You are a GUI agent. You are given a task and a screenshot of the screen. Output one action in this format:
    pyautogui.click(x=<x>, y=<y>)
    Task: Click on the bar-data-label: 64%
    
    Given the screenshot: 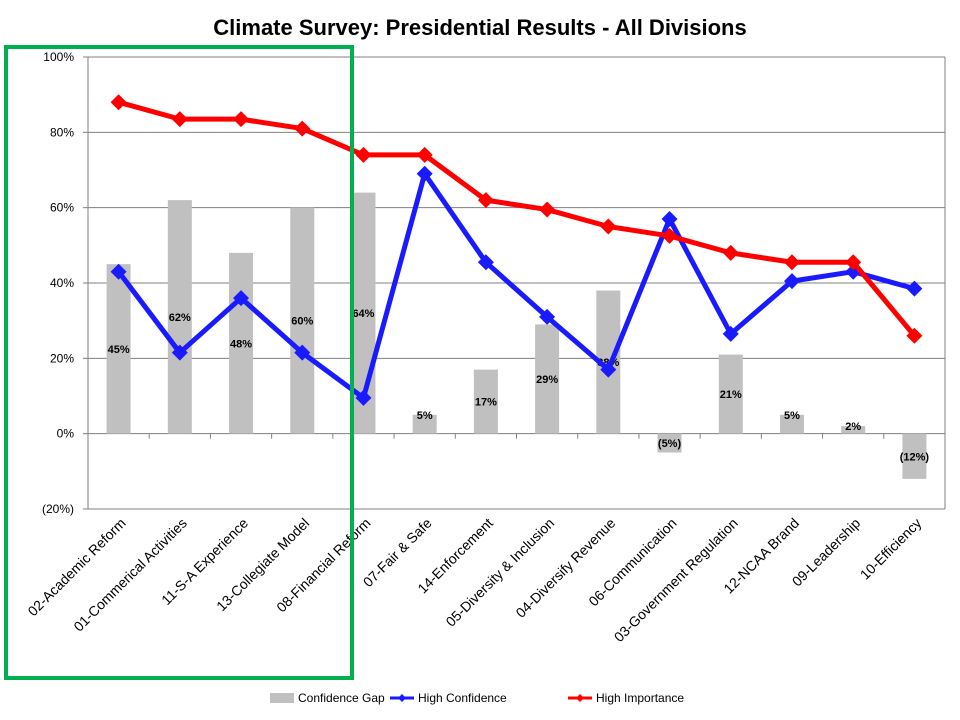 What is the action you would take?
    pyautogui.click(x=363, y=314)
    